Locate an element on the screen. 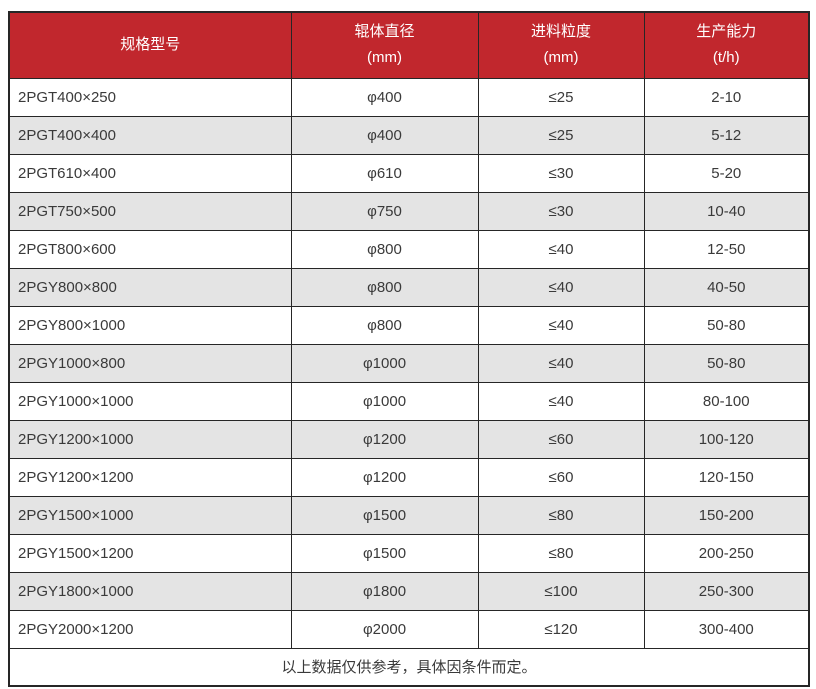 The height and width of the screenshot is (689, 816). table-row: 2PGY1000×800 φ1000 ≤40 50-80 is located at coordinates (409, 363).